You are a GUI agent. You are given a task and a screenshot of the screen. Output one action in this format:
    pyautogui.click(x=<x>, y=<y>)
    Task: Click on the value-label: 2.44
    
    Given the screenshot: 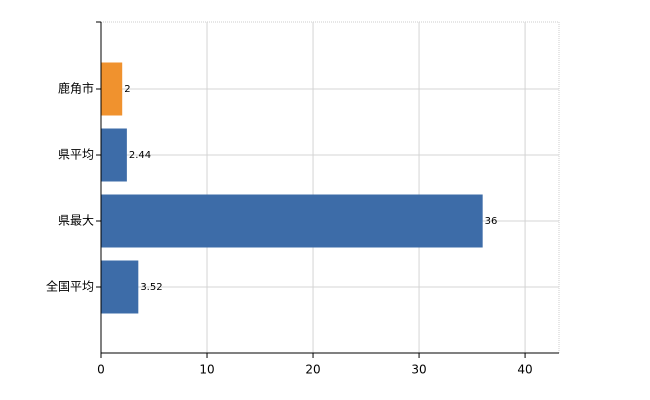 What is the action you would take?
    pyautogui.click(x=140, y=155)
    